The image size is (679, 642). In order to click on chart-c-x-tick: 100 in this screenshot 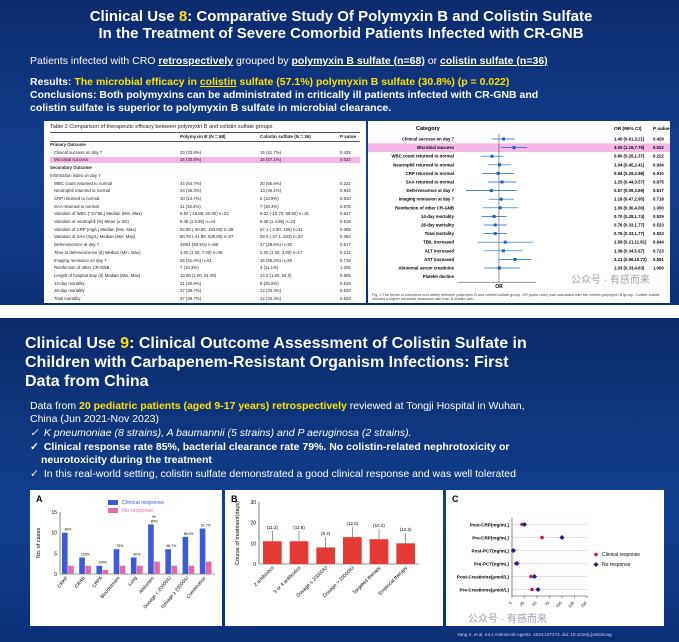, I will do `click(558, 604)`.